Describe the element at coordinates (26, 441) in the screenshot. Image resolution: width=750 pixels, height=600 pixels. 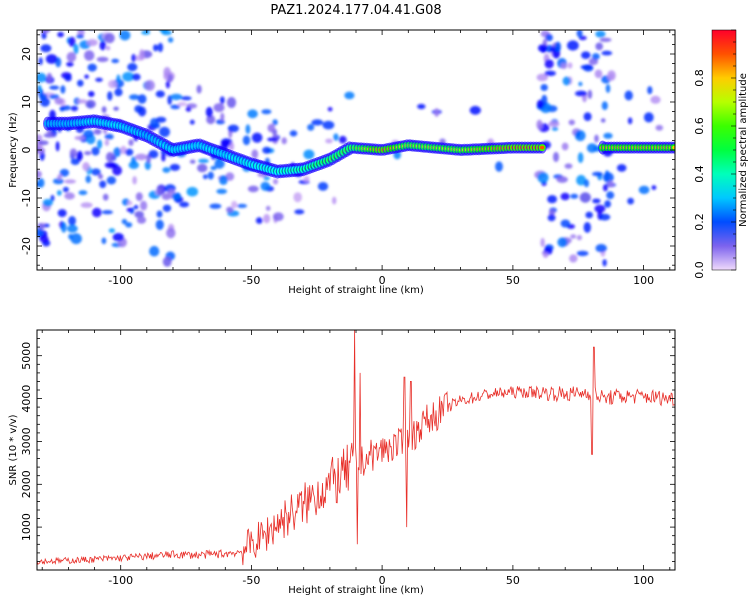
I see `y-tick-label: 3000` at that location.